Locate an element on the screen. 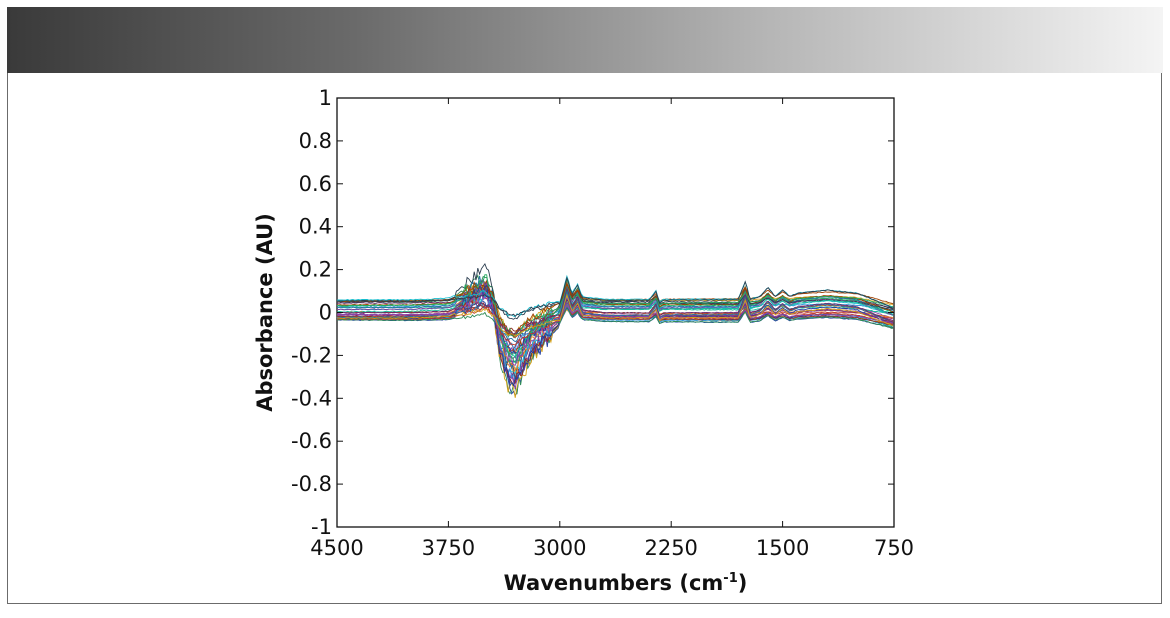  y-axis-title: Absorbance (AU) is located at coordinates (265, 312).